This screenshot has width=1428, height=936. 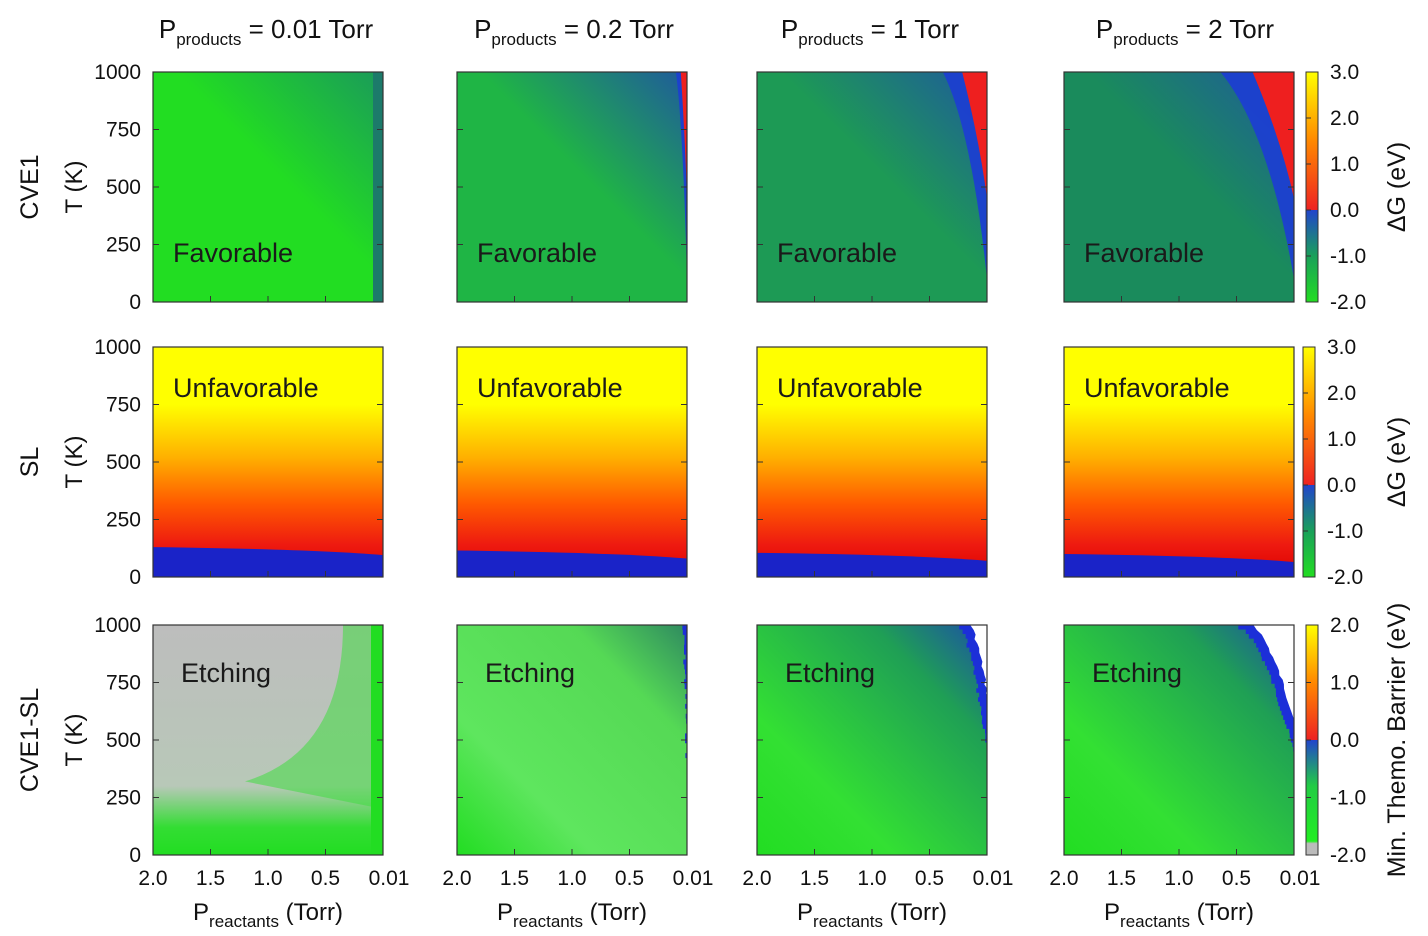 I want to click on row-label: CVE1, so click(x=30, y=186).